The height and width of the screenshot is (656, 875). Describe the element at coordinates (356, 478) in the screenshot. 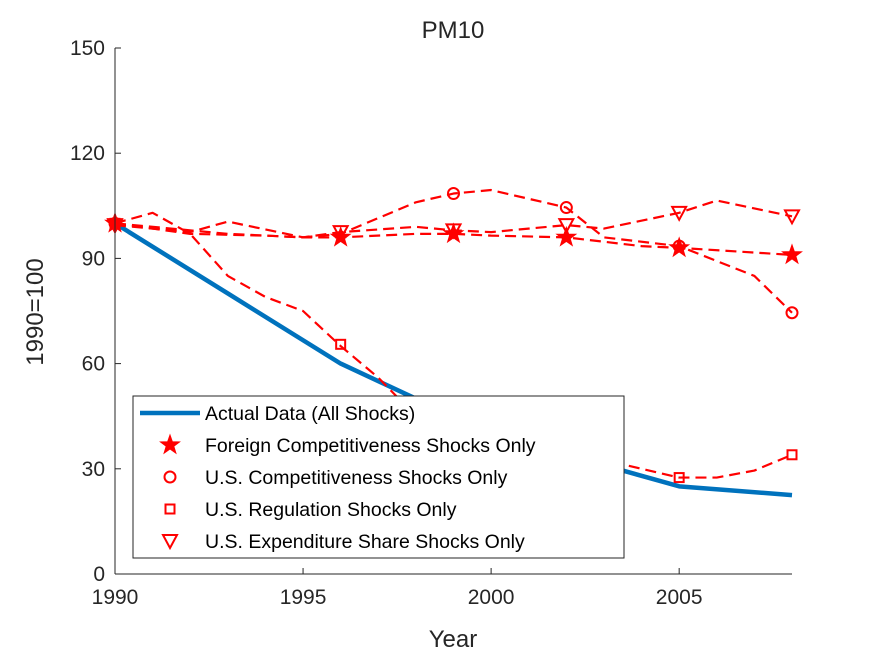

I see `legend-label: U.S. Competitiveness Shocks Only` at that location.